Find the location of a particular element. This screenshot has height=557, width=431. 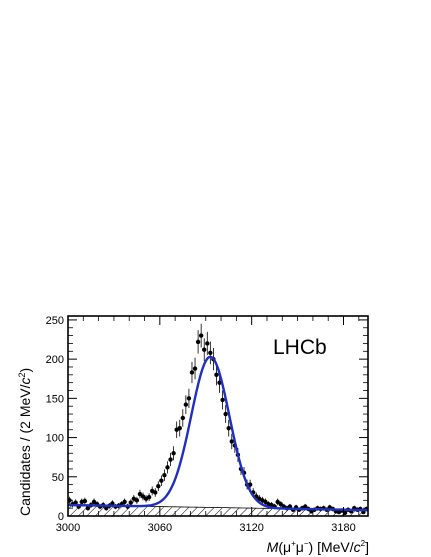

y-tick-label: 250 is located at coordinates (55, 321).